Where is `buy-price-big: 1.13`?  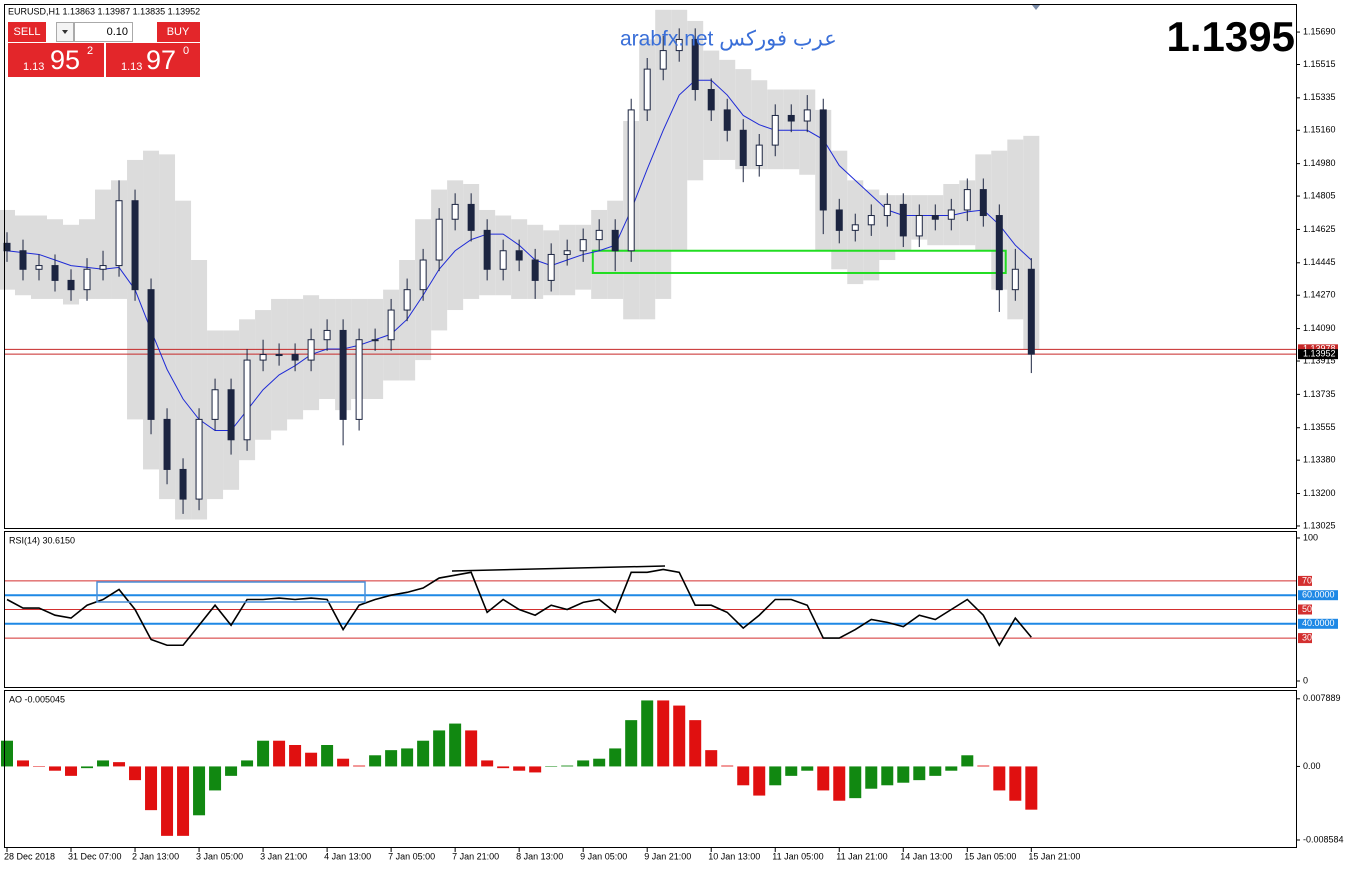 buy-price-big: 1.13 is located at coordinates (131, 67).